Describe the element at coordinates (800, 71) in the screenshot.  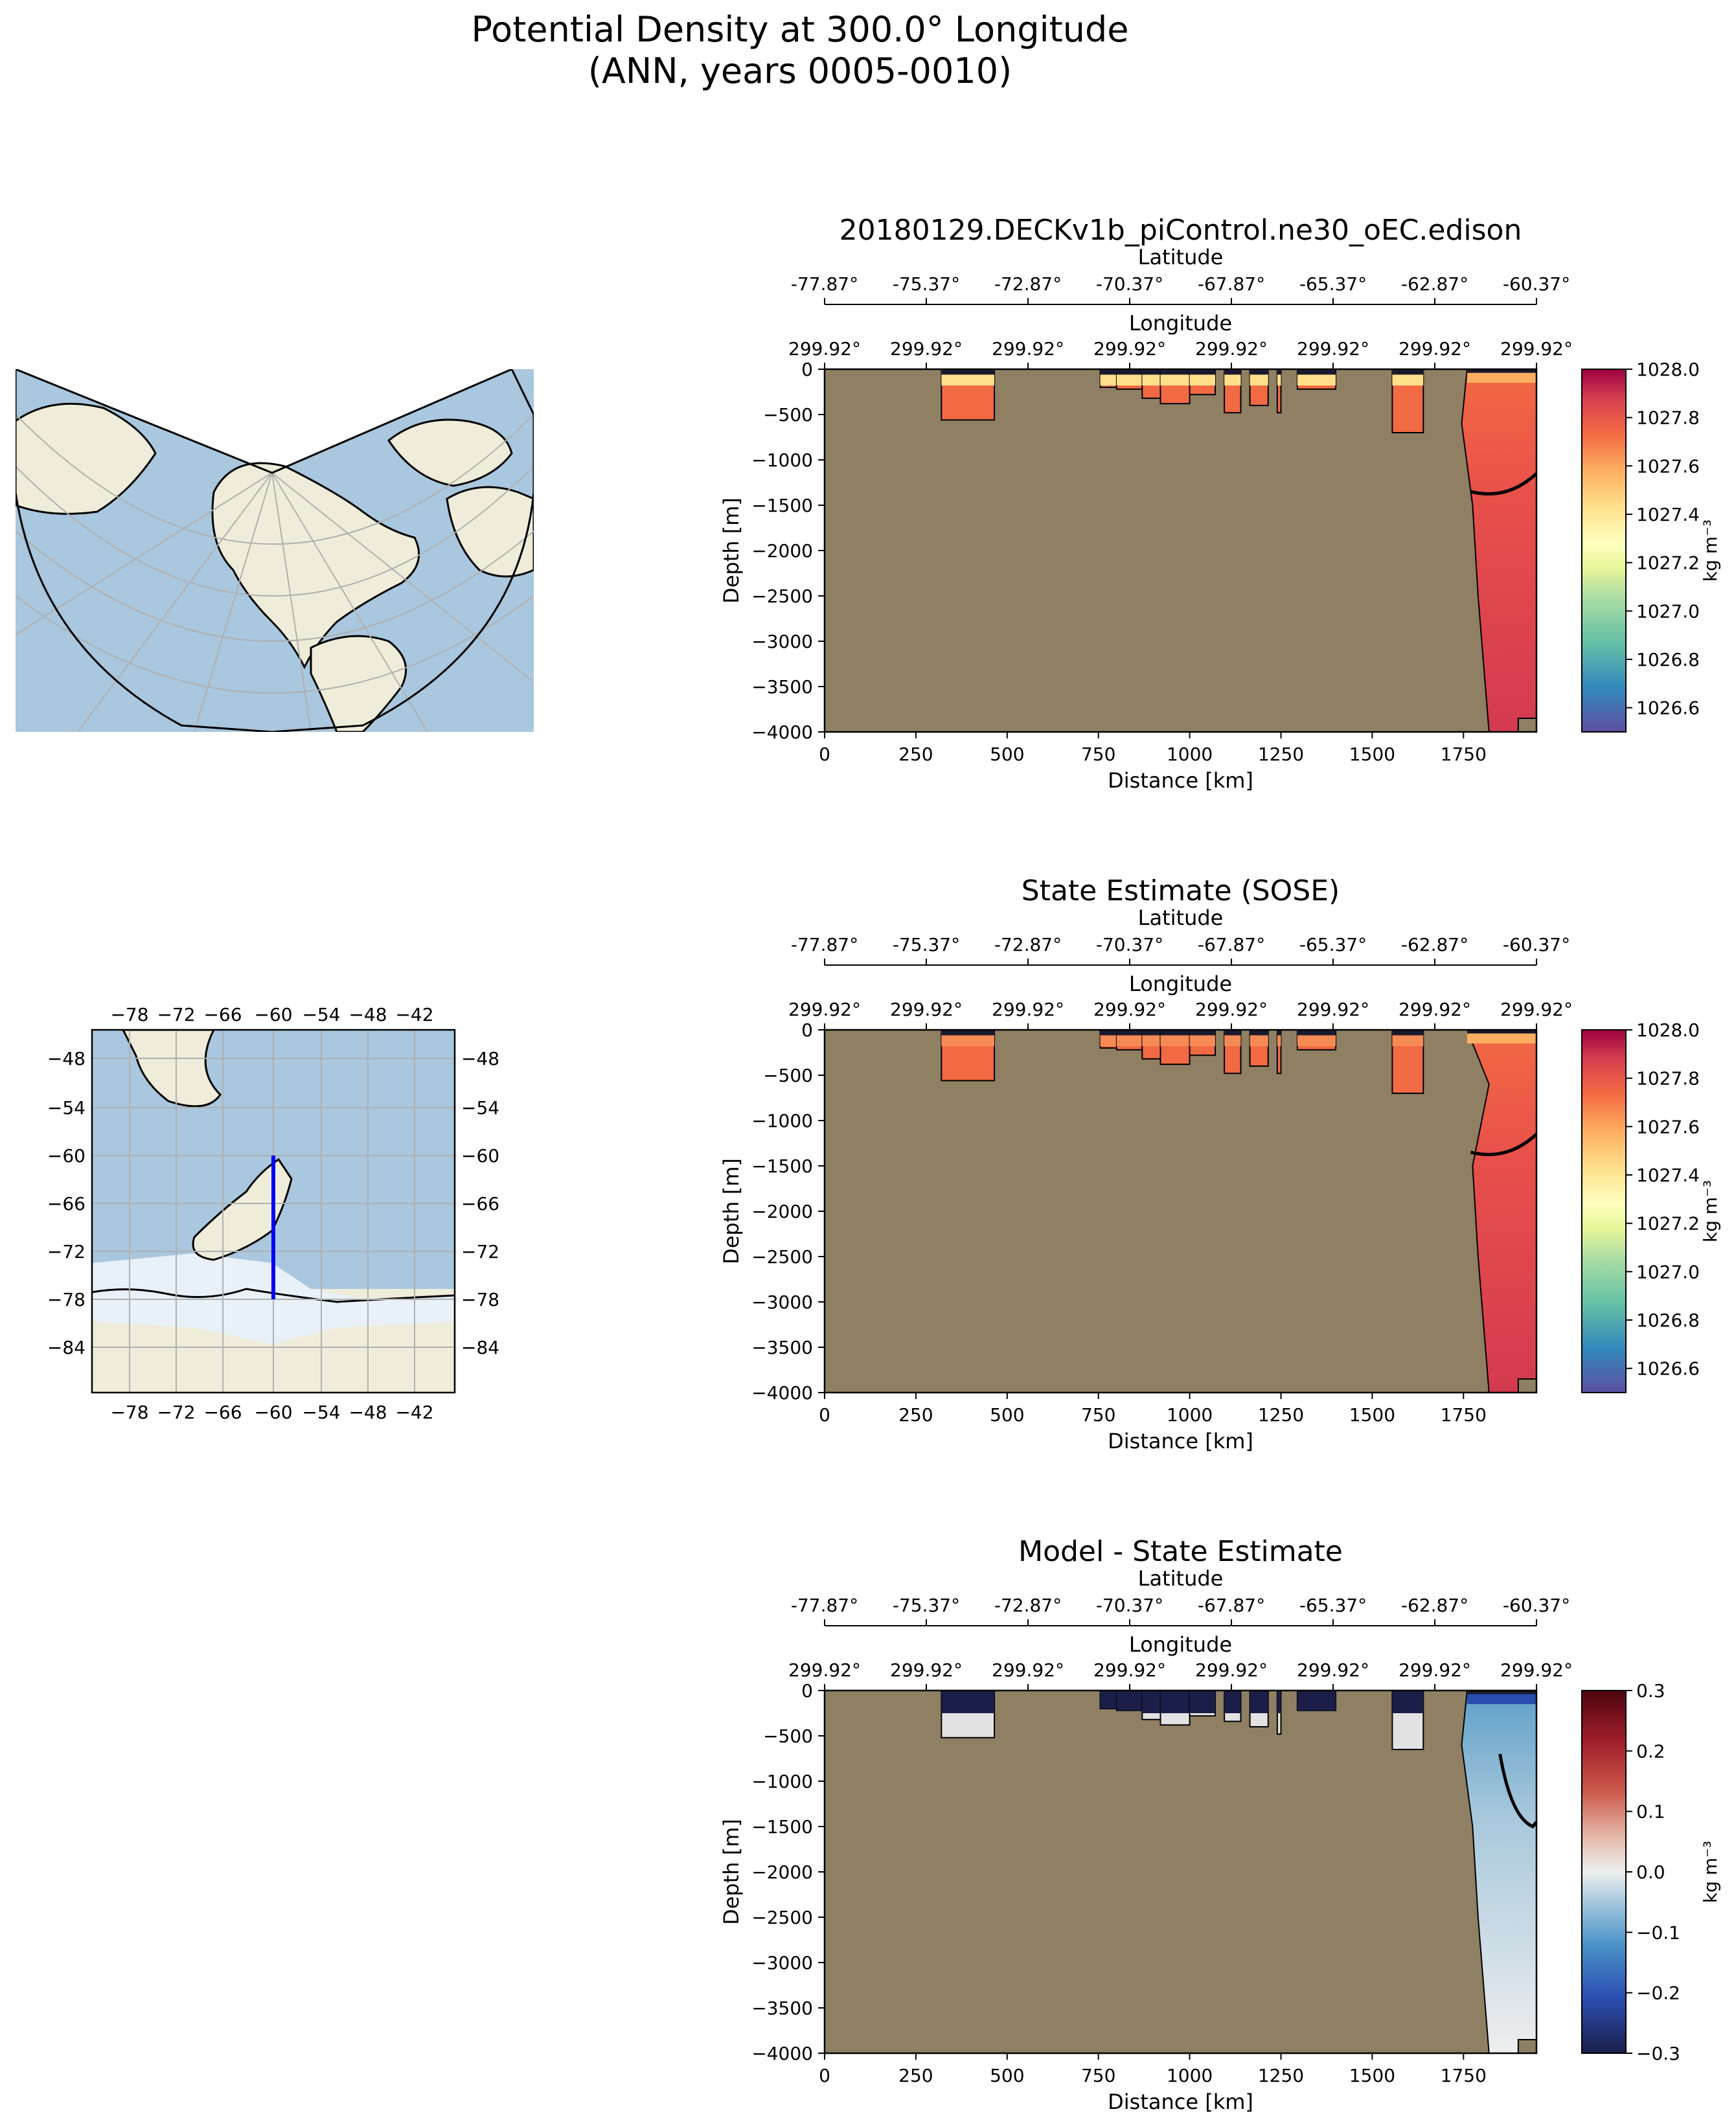
I see `figure-subtitle: (ANN, years 0005-0010)` at that location.